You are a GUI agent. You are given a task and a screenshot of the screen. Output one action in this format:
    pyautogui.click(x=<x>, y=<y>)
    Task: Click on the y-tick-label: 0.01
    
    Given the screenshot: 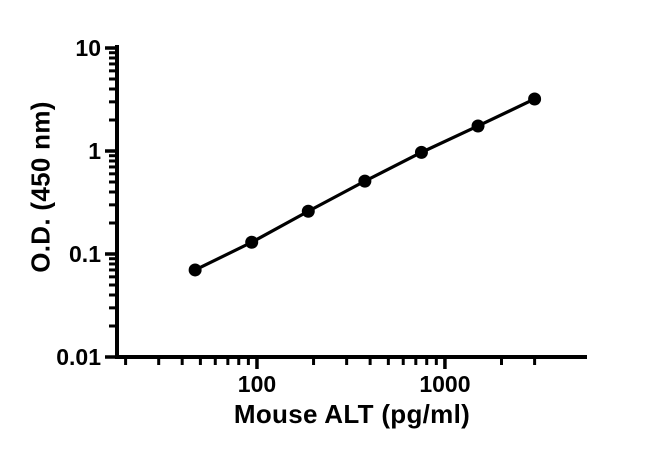 What is the action you would take?
    pyautogui.click(x=78, y=357)
    